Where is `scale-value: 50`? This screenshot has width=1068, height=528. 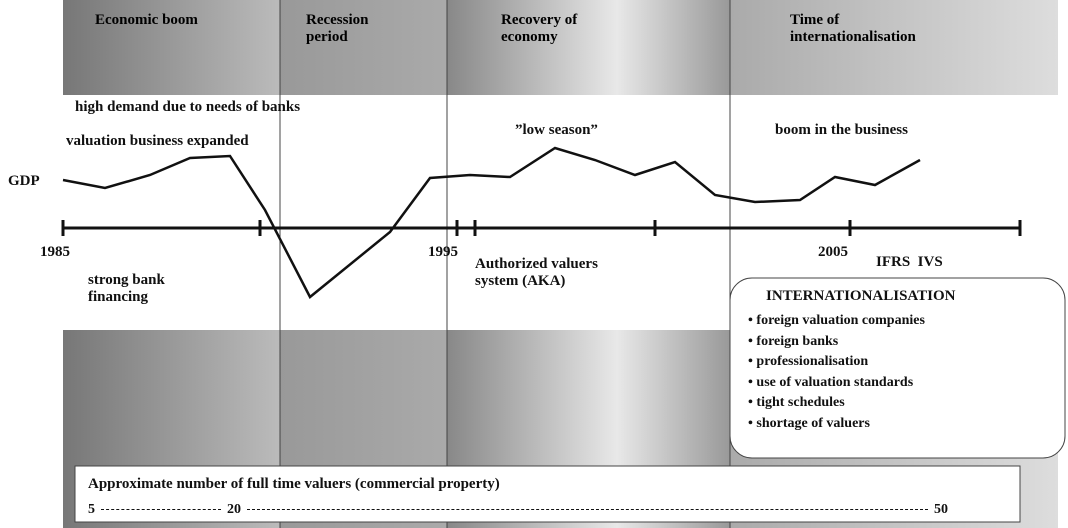 scale-value: 50 is located at coordinates (941, 509).